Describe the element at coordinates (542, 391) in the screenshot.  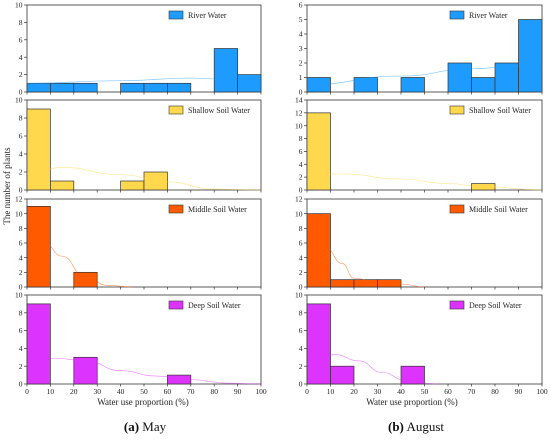
I see `x-tick-label: 100` at that location.